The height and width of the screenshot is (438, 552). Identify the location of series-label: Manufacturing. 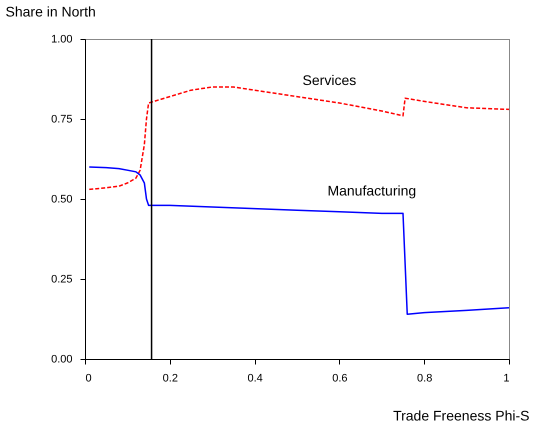
(371, 190).